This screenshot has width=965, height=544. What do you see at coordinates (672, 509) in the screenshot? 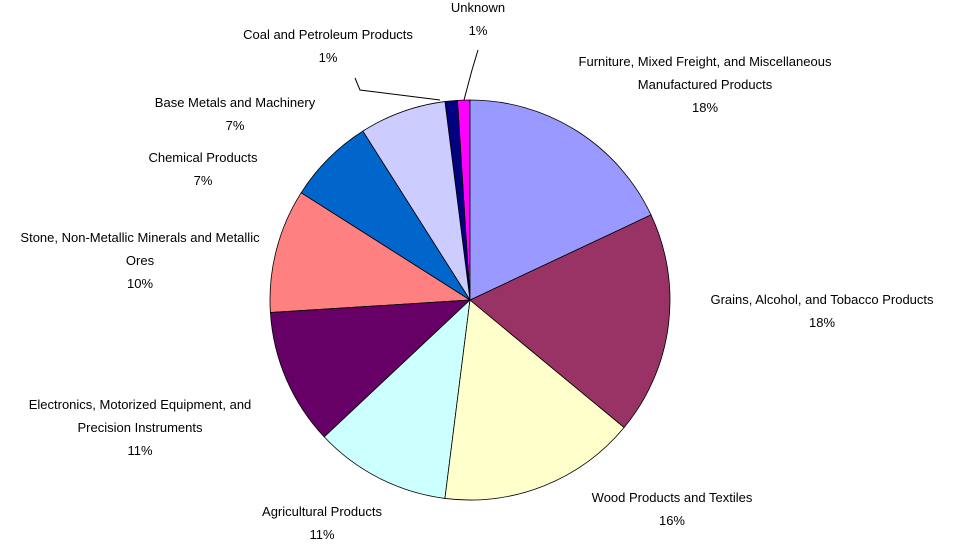
I see `slice-label: Wood Products and Textiles 16%` at bounding box center [672, 509].